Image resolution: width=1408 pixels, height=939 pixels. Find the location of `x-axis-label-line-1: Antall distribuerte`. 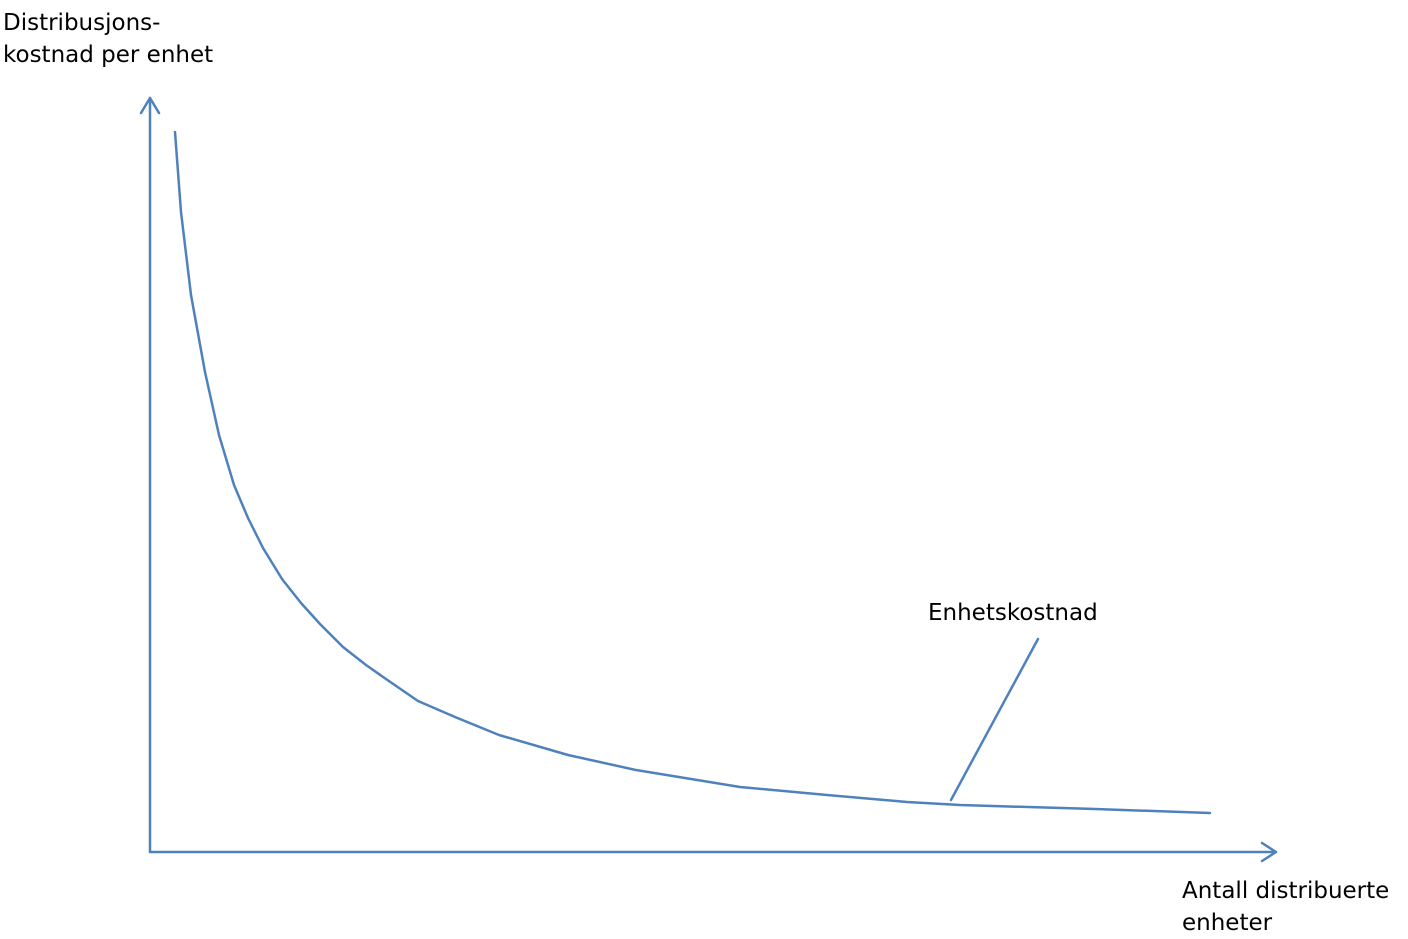

x-axis-label-line-1: Antall distribuerte is located at coordinates (1286, 891).